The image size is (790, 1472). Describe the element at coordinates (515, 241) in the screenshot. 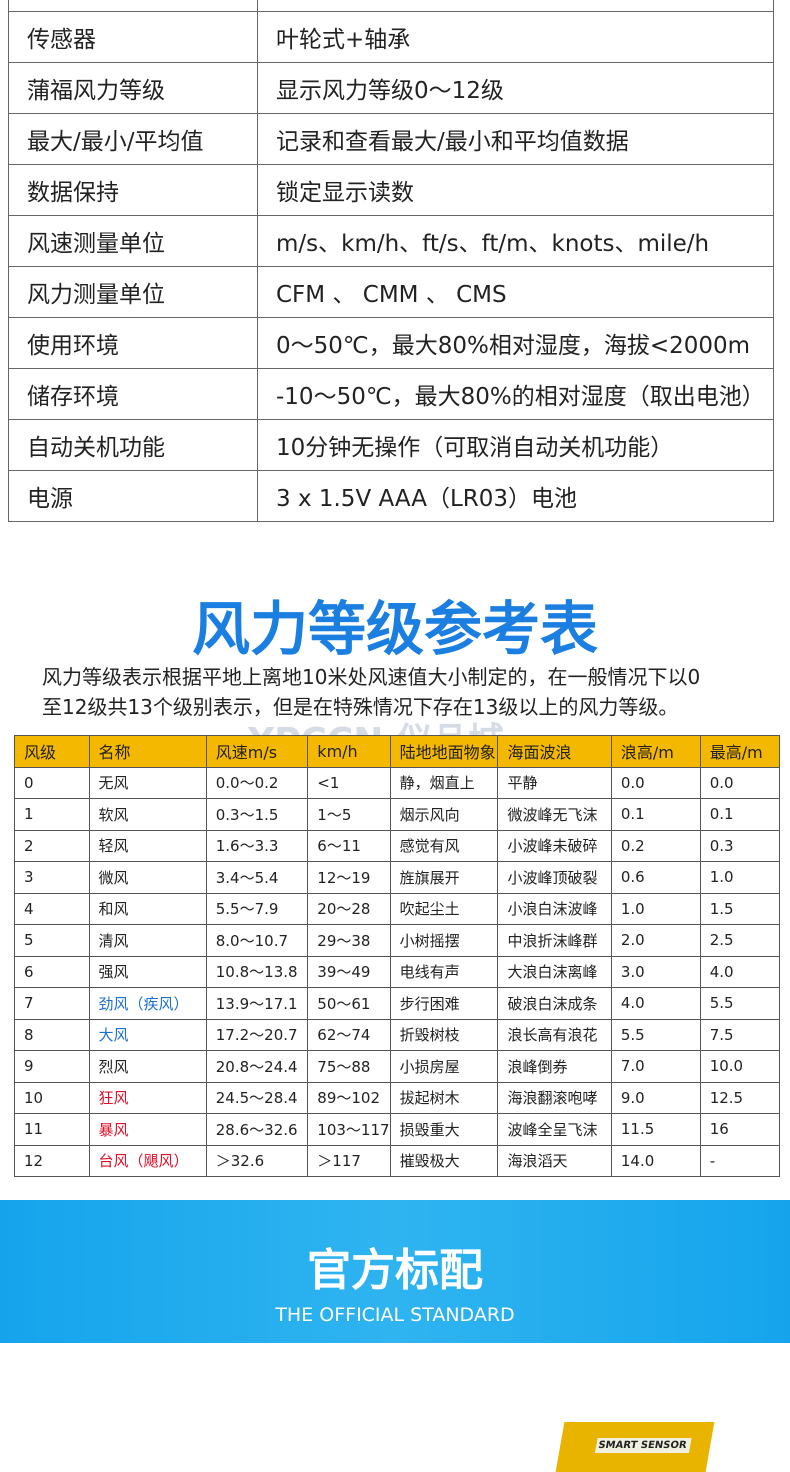

I see `spec-value: m/s、km/h、ft/s、ft/m、knots、mile/h` at that location.